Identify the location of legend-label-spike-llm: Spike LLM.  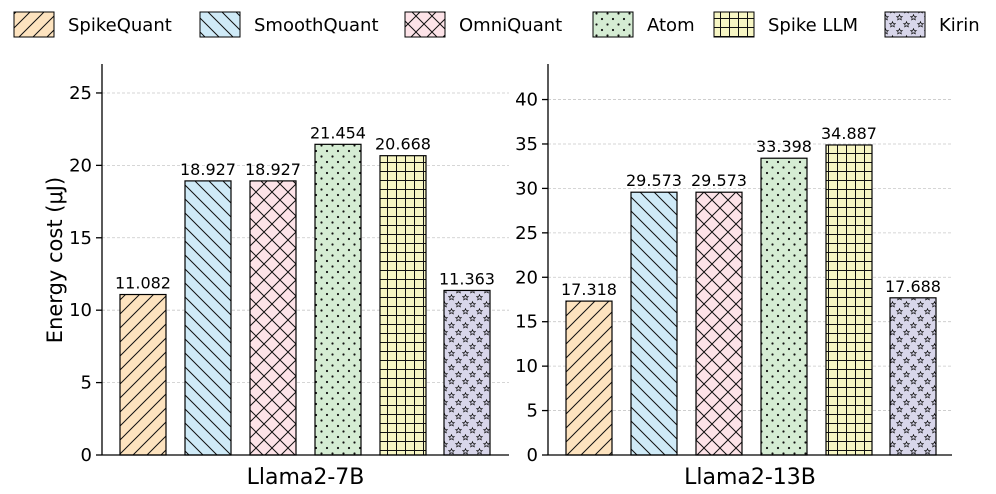
(813, 25).